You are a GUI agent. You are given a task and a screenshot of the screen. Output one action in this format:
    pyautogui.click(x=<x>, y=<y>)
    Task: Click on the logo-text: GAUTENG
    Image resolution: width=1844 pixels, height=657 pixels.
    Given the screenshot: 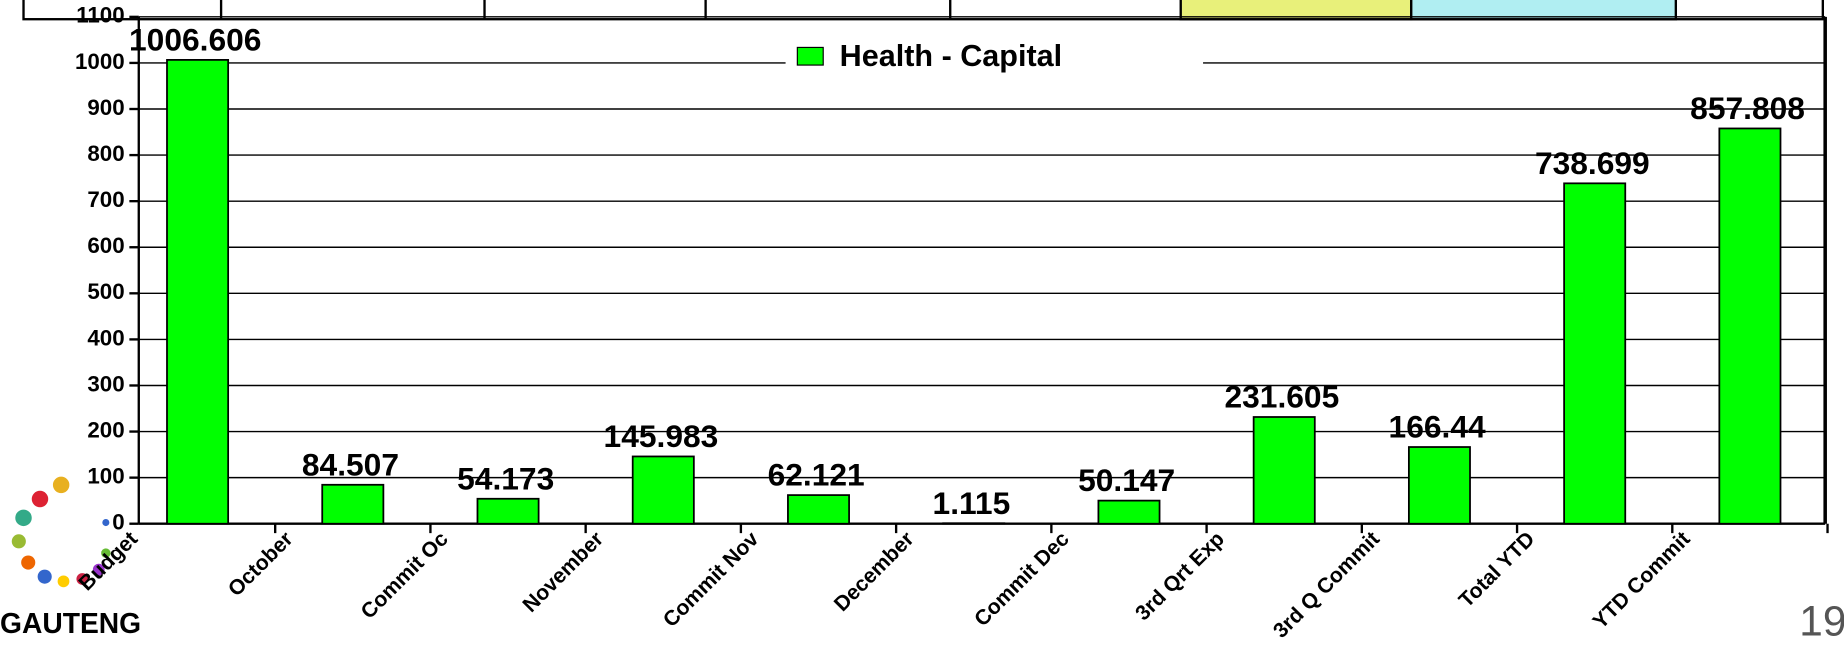 What is the action you would take?
    pyautogui.click(x=70, y=623)
    